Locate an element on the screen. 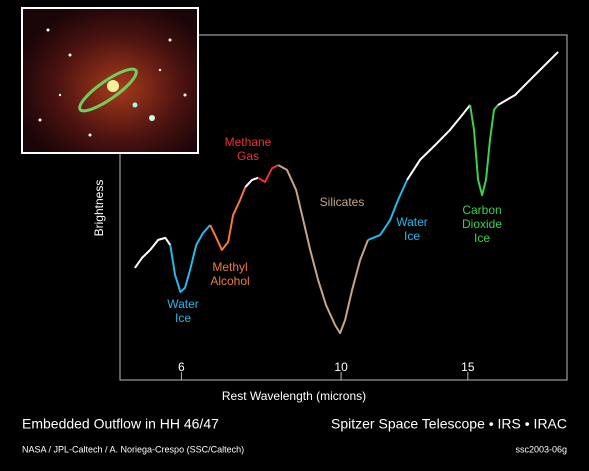 The image size is (589, 471). annotation-text: Silicates is located at coordinates (342, 202).